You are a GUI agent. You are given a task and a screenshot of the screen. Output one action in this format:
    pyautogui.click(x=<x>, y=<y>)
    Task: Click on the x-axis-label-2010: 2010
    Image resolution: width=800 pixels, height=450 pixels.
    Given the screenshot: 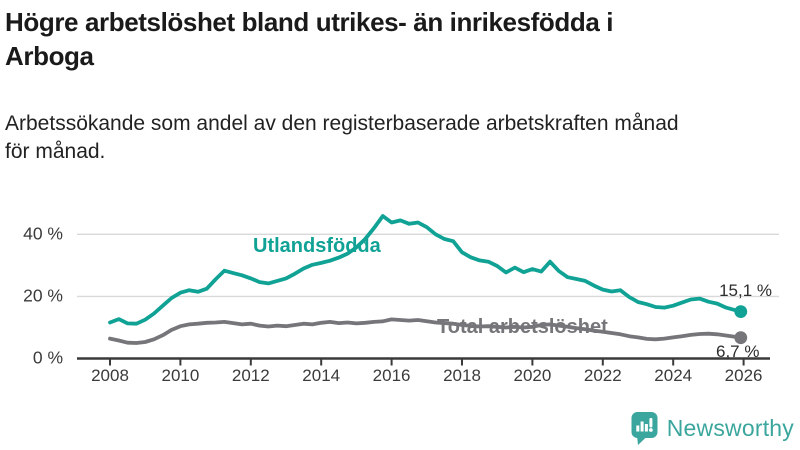 What is the action you would take?
    pyautogui.click(x=180, y=375)
    